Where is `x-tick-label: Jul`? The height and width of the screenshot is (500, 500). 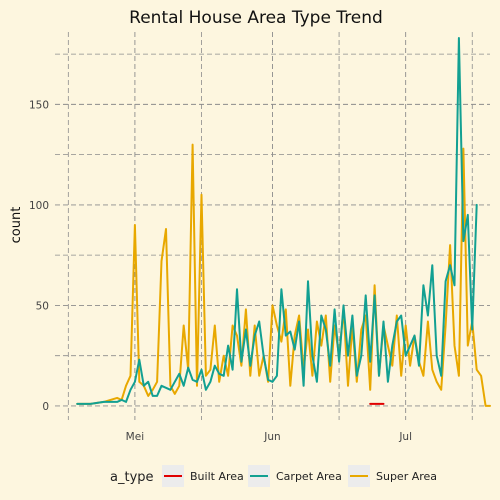
x-tick-label: Jul is located at coordinates (405, 437).